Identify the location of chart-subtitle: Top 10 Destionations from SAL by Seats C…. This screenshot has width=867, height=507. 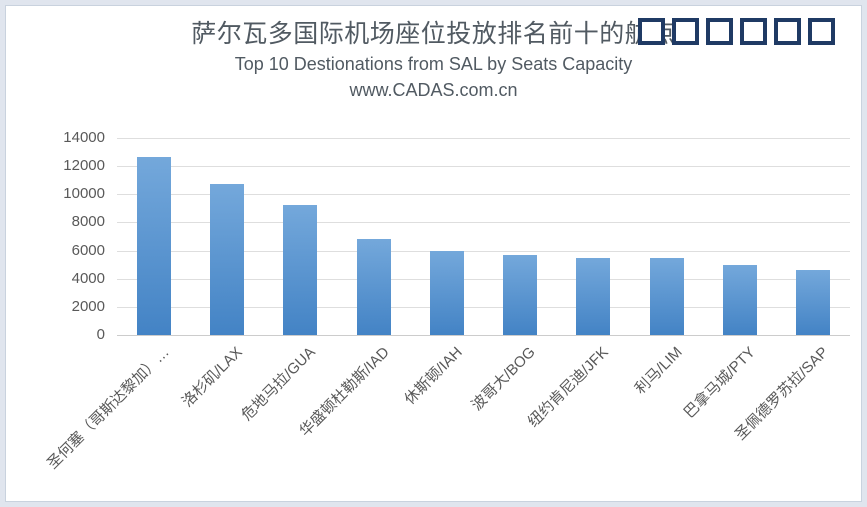
(433, 64).